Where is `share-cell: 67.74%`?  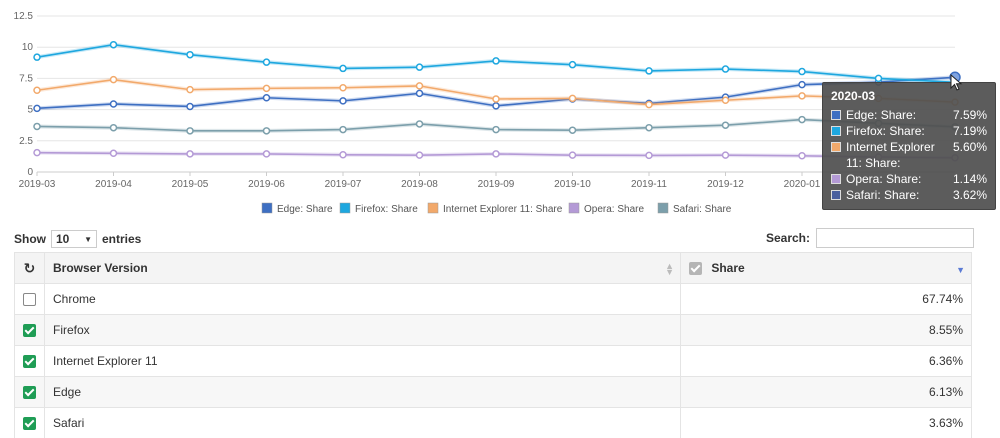
share-cell: 67.74% is located at coordinates (826, 299).